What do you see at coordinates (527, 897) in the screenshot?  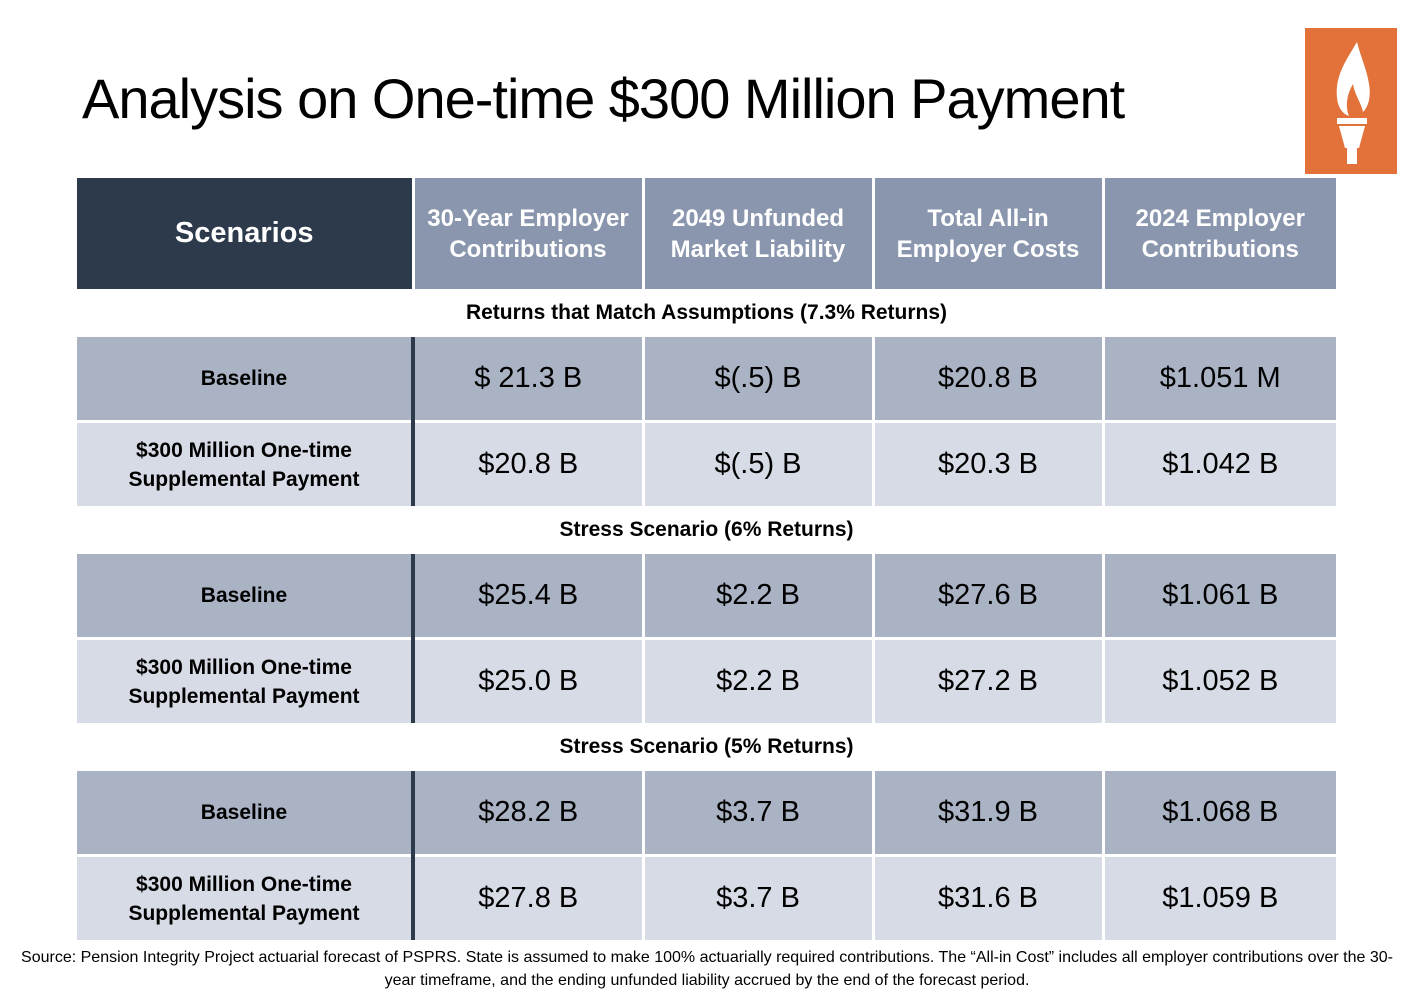 I see `cell-value: $27.8 B` at bounding box center [527, 897].